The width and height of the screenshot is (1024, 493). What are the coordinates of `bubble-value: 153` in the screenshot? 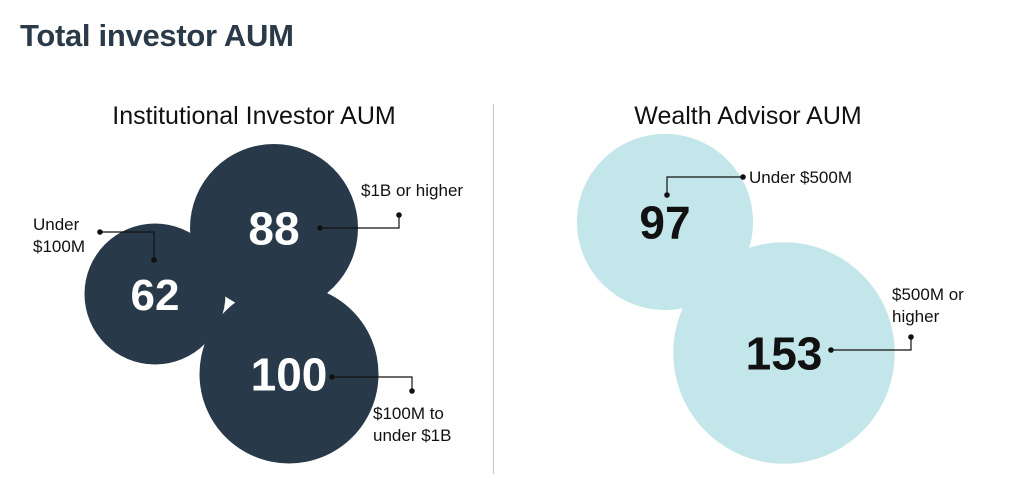 It's located at (784, 354).